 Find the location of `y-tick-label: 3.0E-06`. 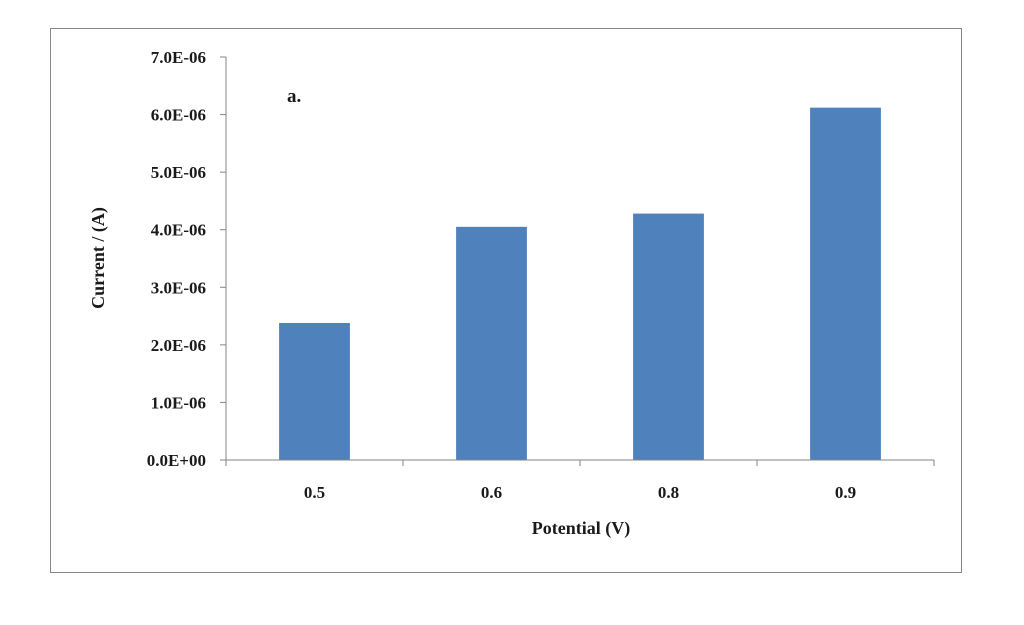

y-tick-label: 3.0E-06 is located at coordinates (178, 287).